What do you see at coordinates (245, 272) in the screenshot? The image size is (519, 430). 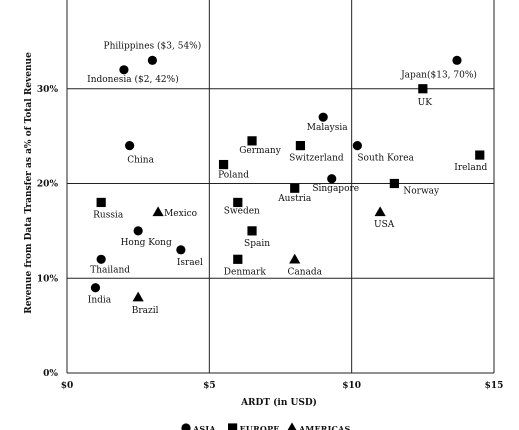 I see `point-label: Denmark` at bounding box center [245, 272].